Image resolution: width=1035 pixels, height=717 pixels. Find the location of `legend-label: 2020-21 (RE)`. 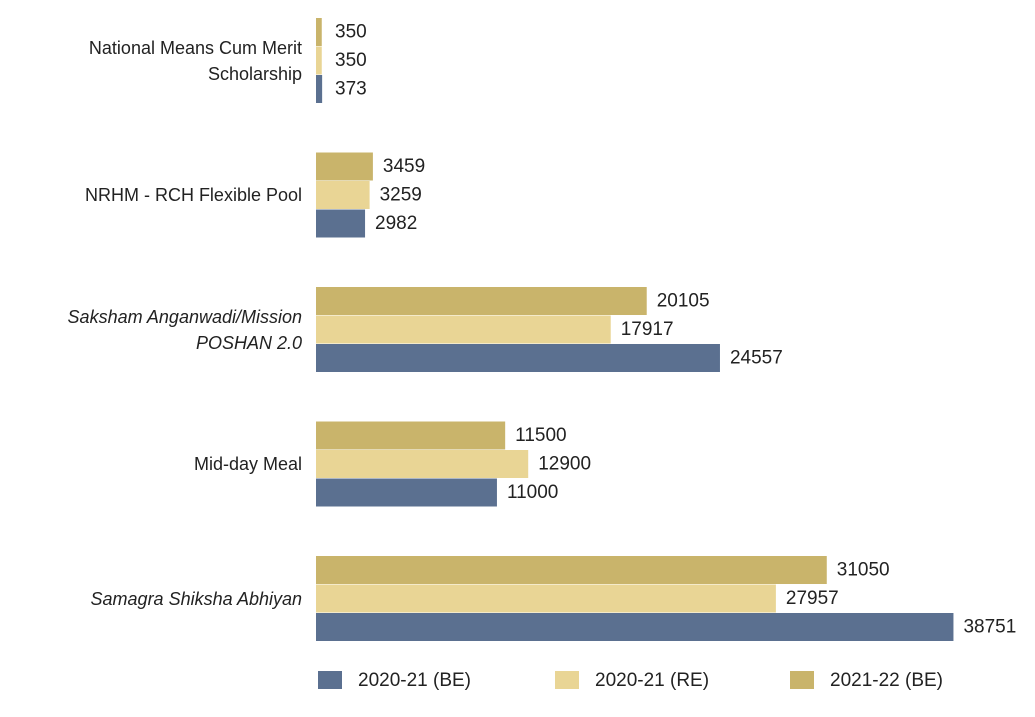

legend-label: 2020-21 (RE) is located at coordinates (652, 680).